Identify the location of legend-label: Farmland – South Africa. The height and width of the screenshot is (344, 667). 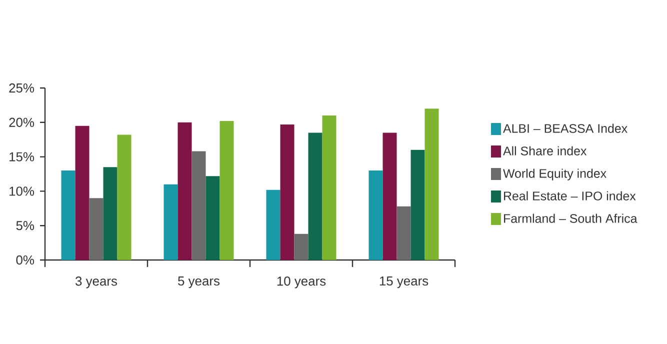
(571, 218).